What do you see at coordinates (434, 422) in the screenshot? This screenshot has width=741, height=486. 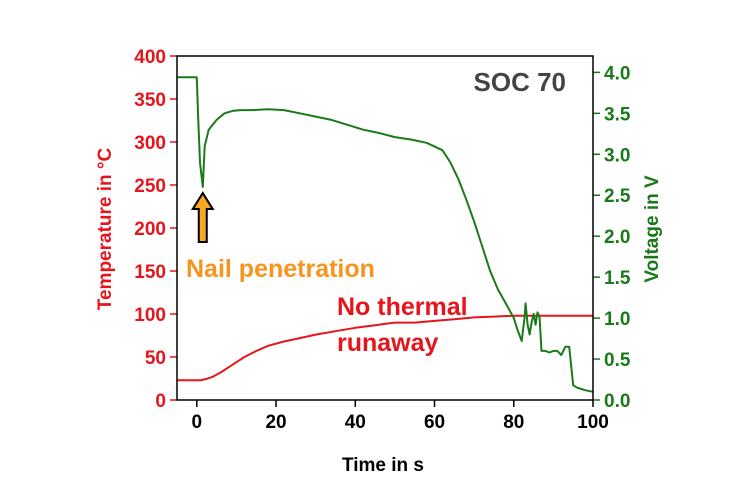 I see `x-tick-label: 60` at bounding box center [434, 422].